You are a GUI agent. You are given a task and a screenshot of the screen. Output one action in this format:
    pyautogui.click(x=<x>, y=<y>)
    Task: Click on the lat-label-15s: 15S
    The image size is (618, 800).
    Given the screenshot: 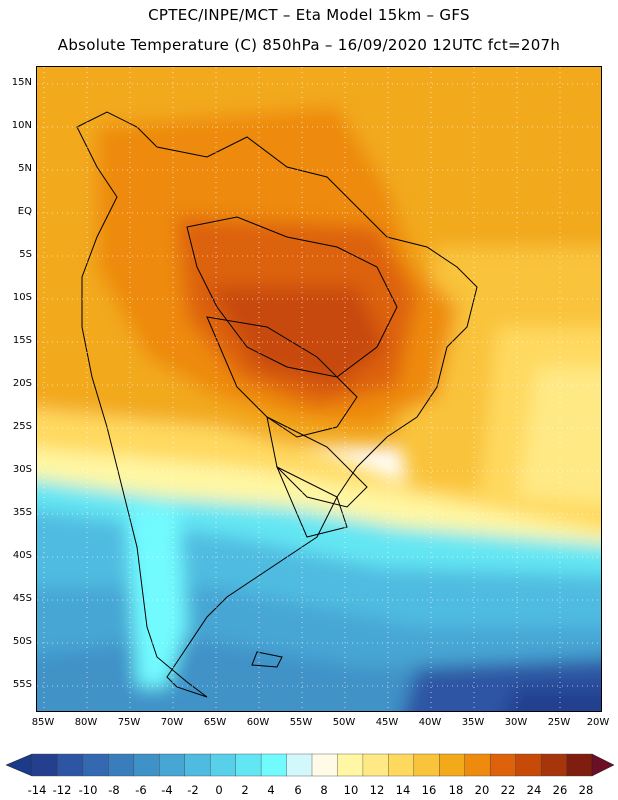 What is the action you would take?
    pyautogui.click(x=22, y=340)
    